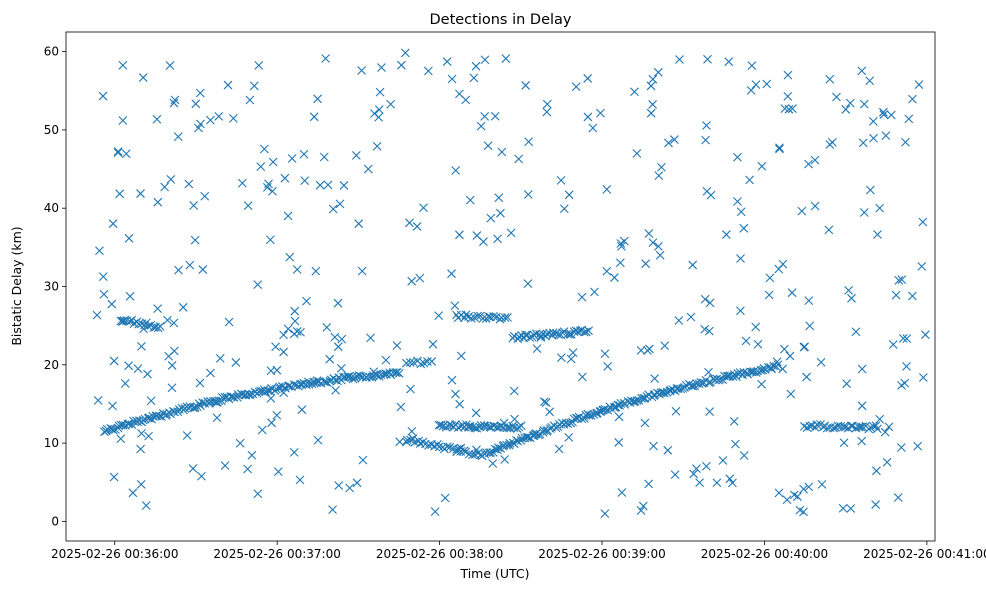 The width and height of the screenshot is (986, 590). I want to click on x-tick-label: 2025-02-26 00:38:00, so click(439, 554).